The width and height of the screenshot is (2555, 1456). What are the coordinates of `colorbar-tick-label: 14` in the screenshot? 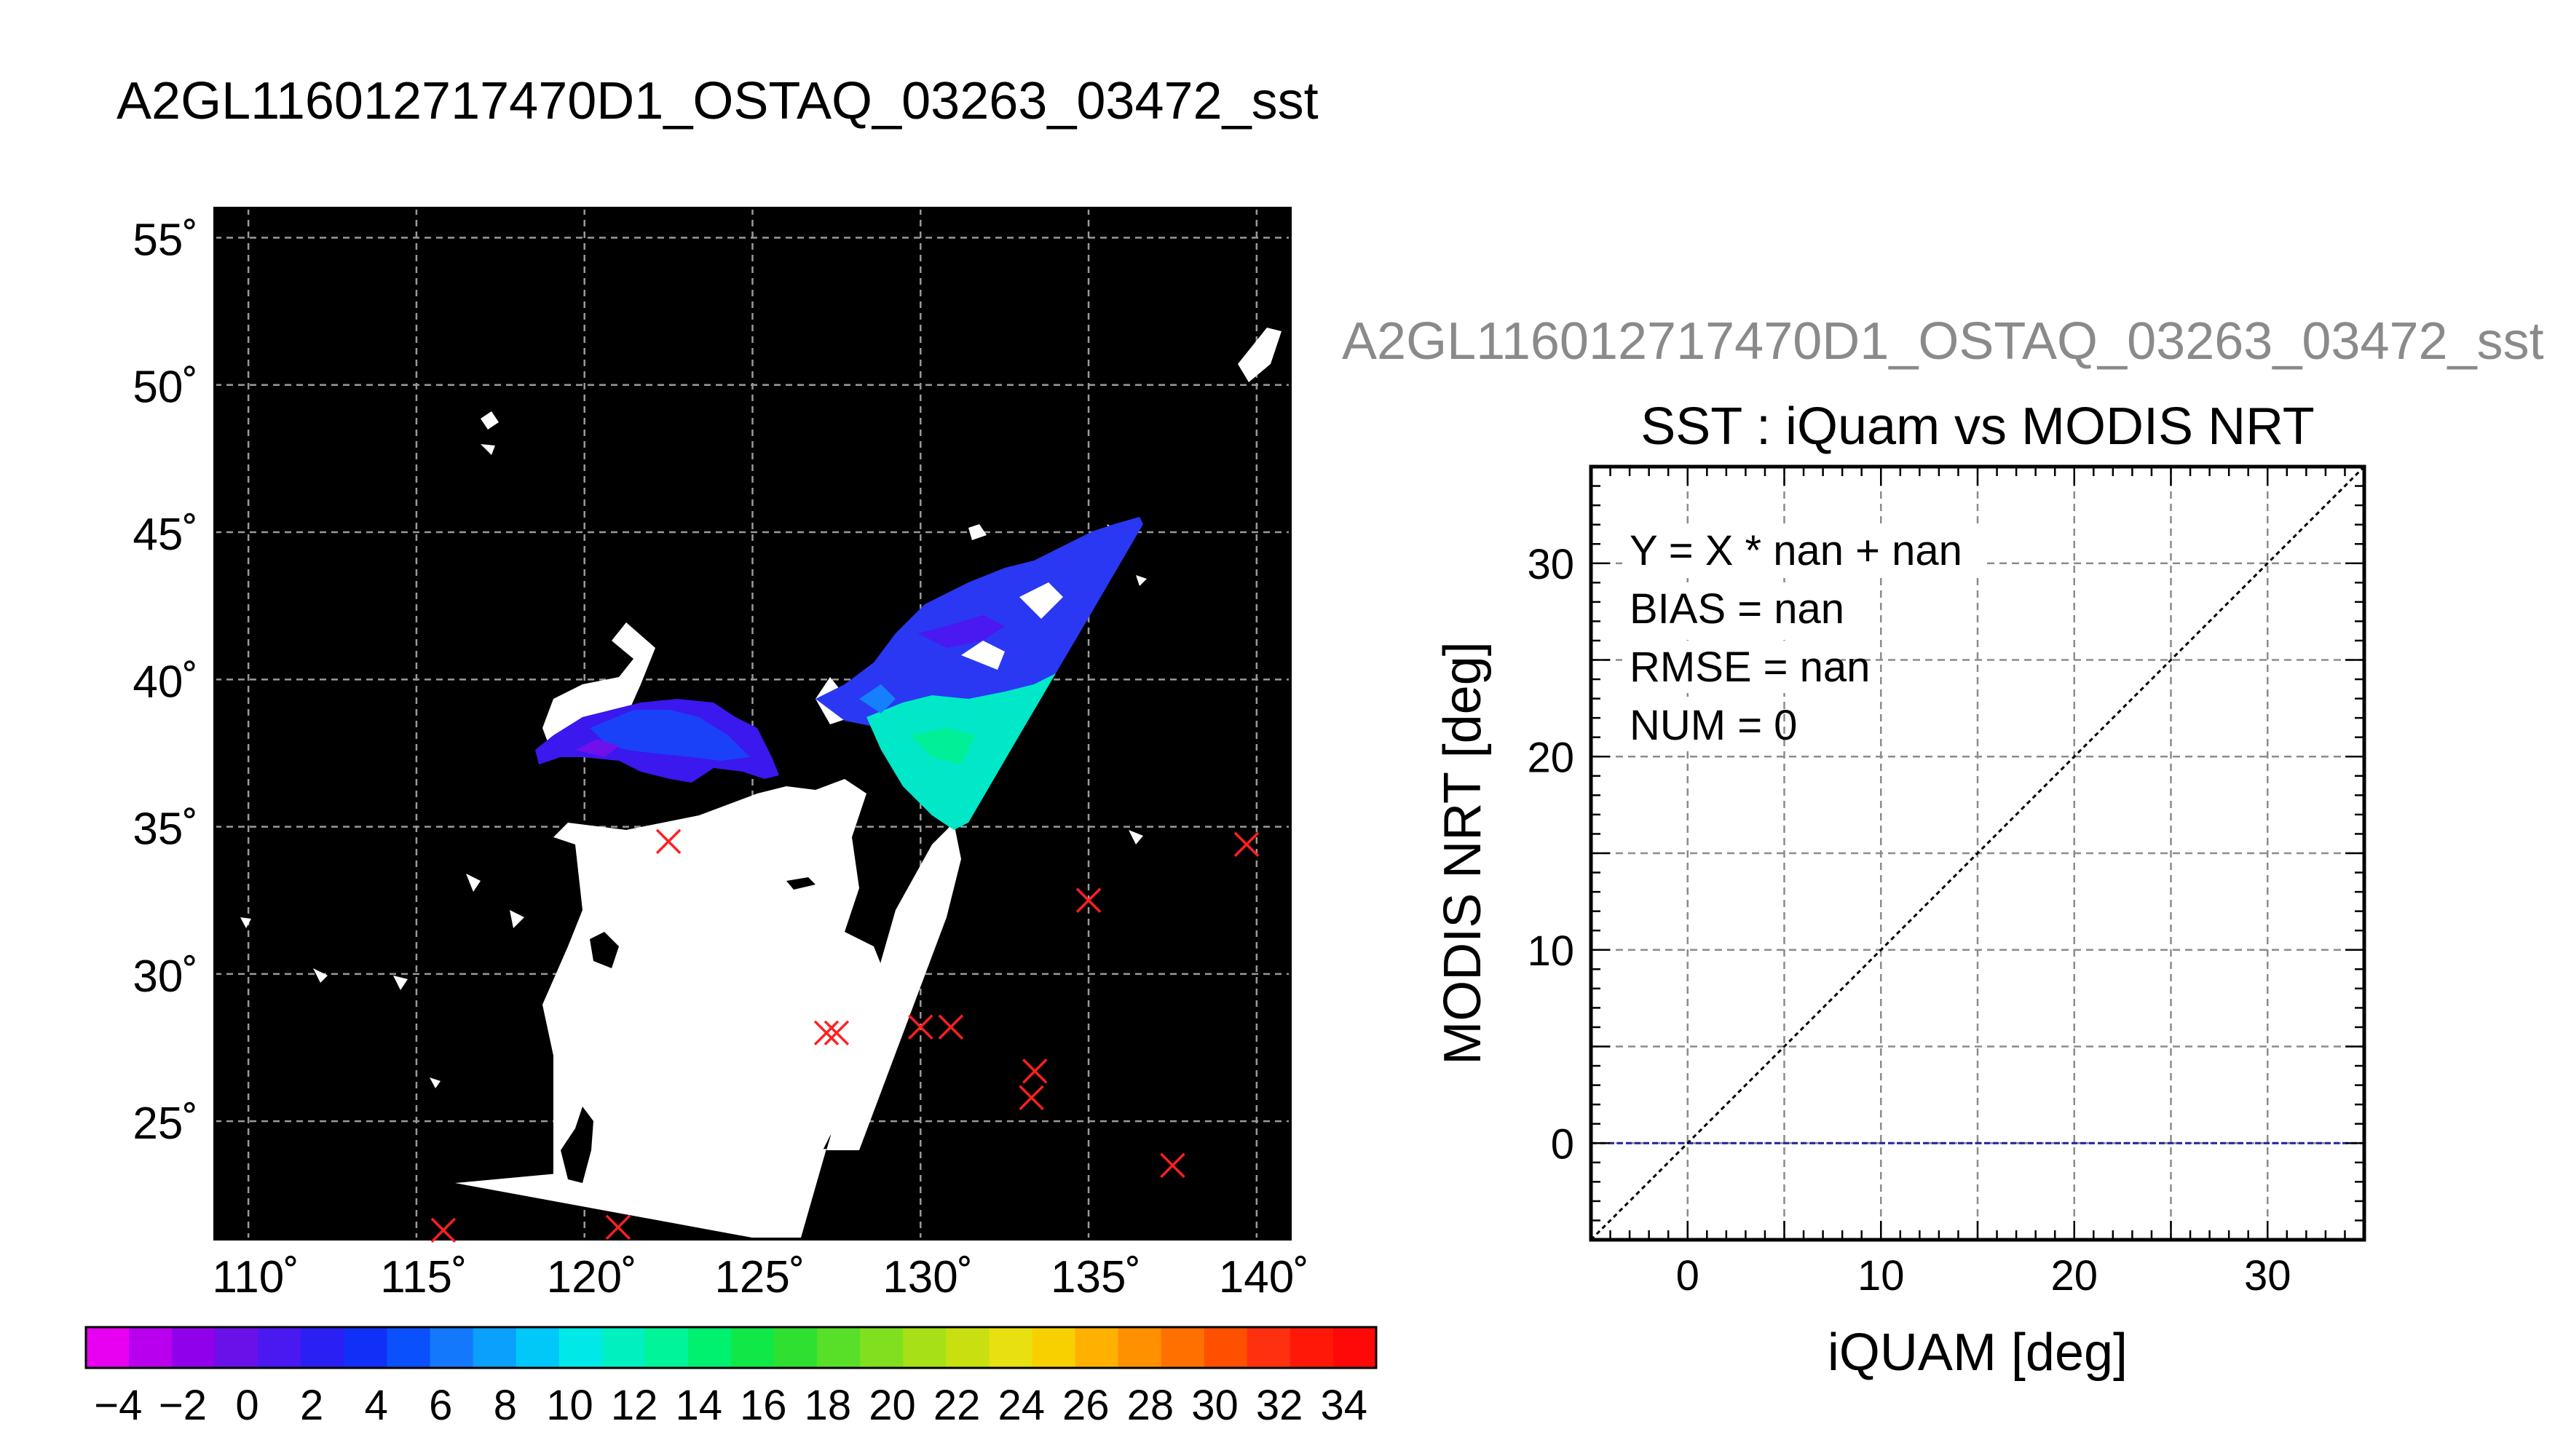 It's located at (698, 1405).